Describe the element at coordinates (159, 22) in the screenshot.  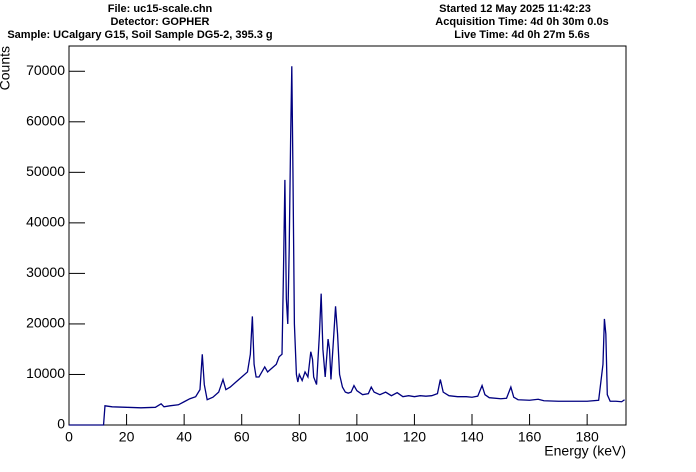
I see `header-detector: Detector: GOPHER` at that location.